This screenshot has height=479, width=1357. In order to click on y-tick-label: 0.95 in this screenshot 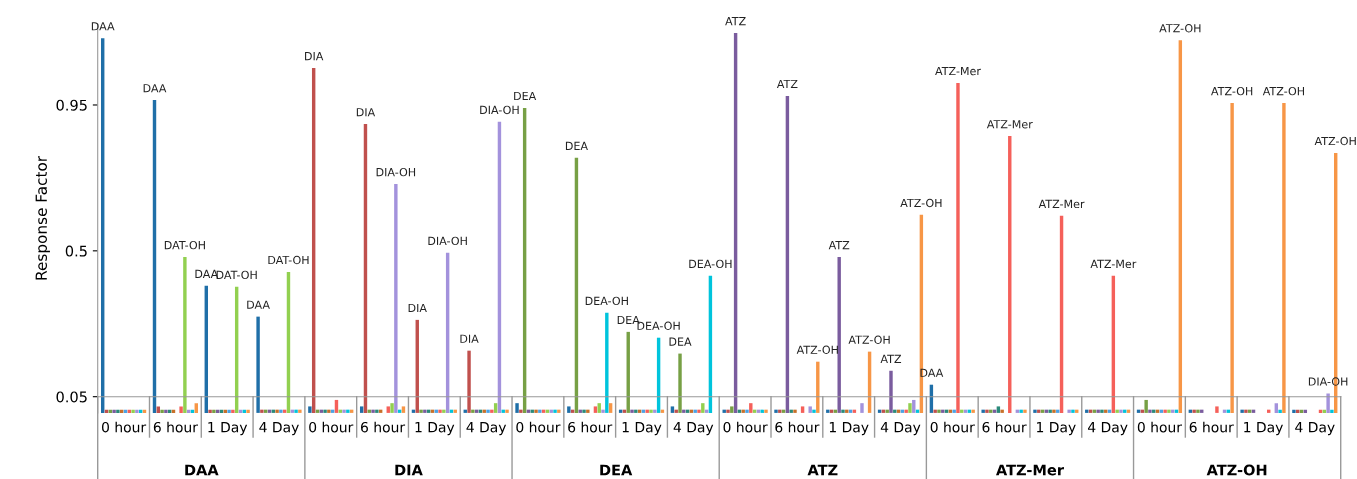, I will do `click(71, 105)`.